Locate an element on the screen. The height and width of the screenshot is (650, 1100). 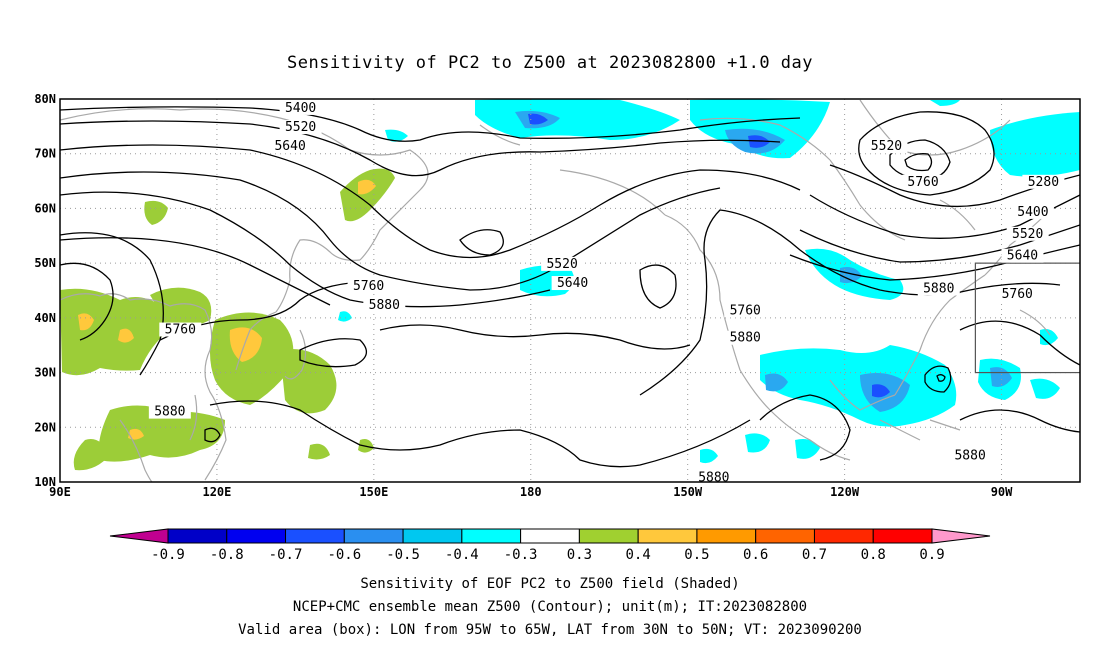
lat-tick-label: 70N is located at coordinates (45, 154).